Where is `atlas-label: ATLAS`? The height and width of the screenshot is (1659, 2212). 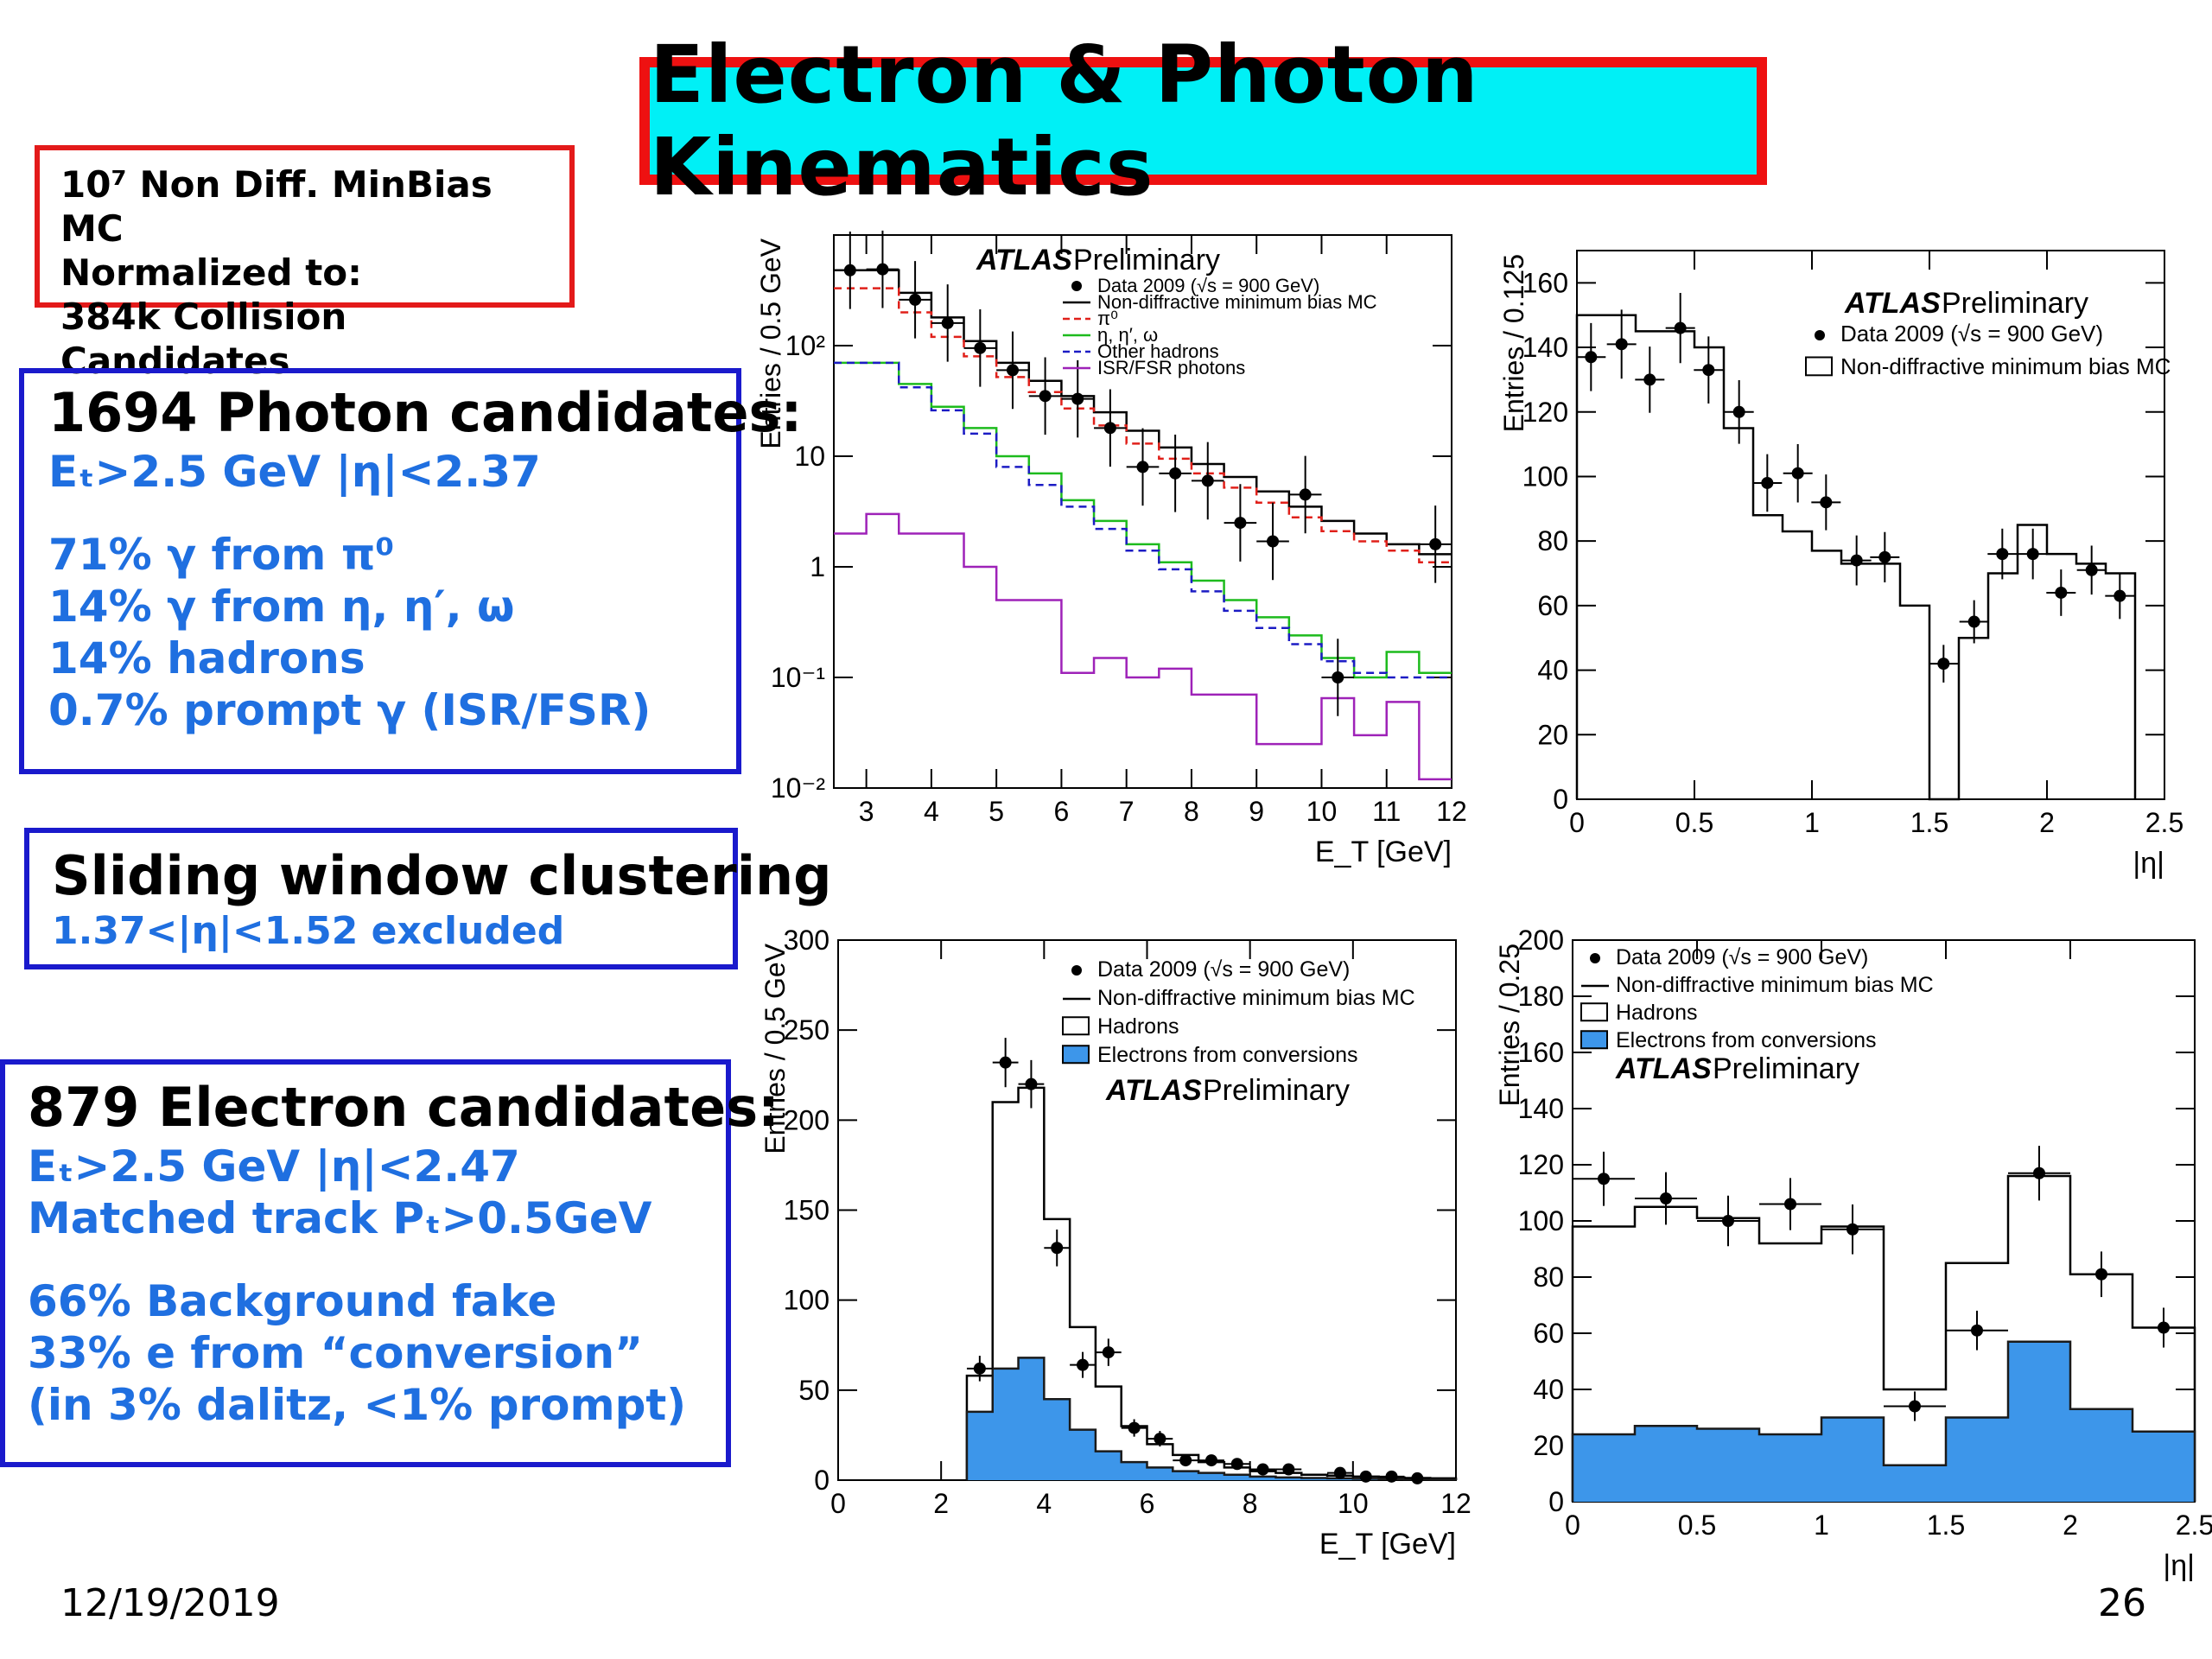
atlas-label: ATLAS is located at coordinates (1892, 303).